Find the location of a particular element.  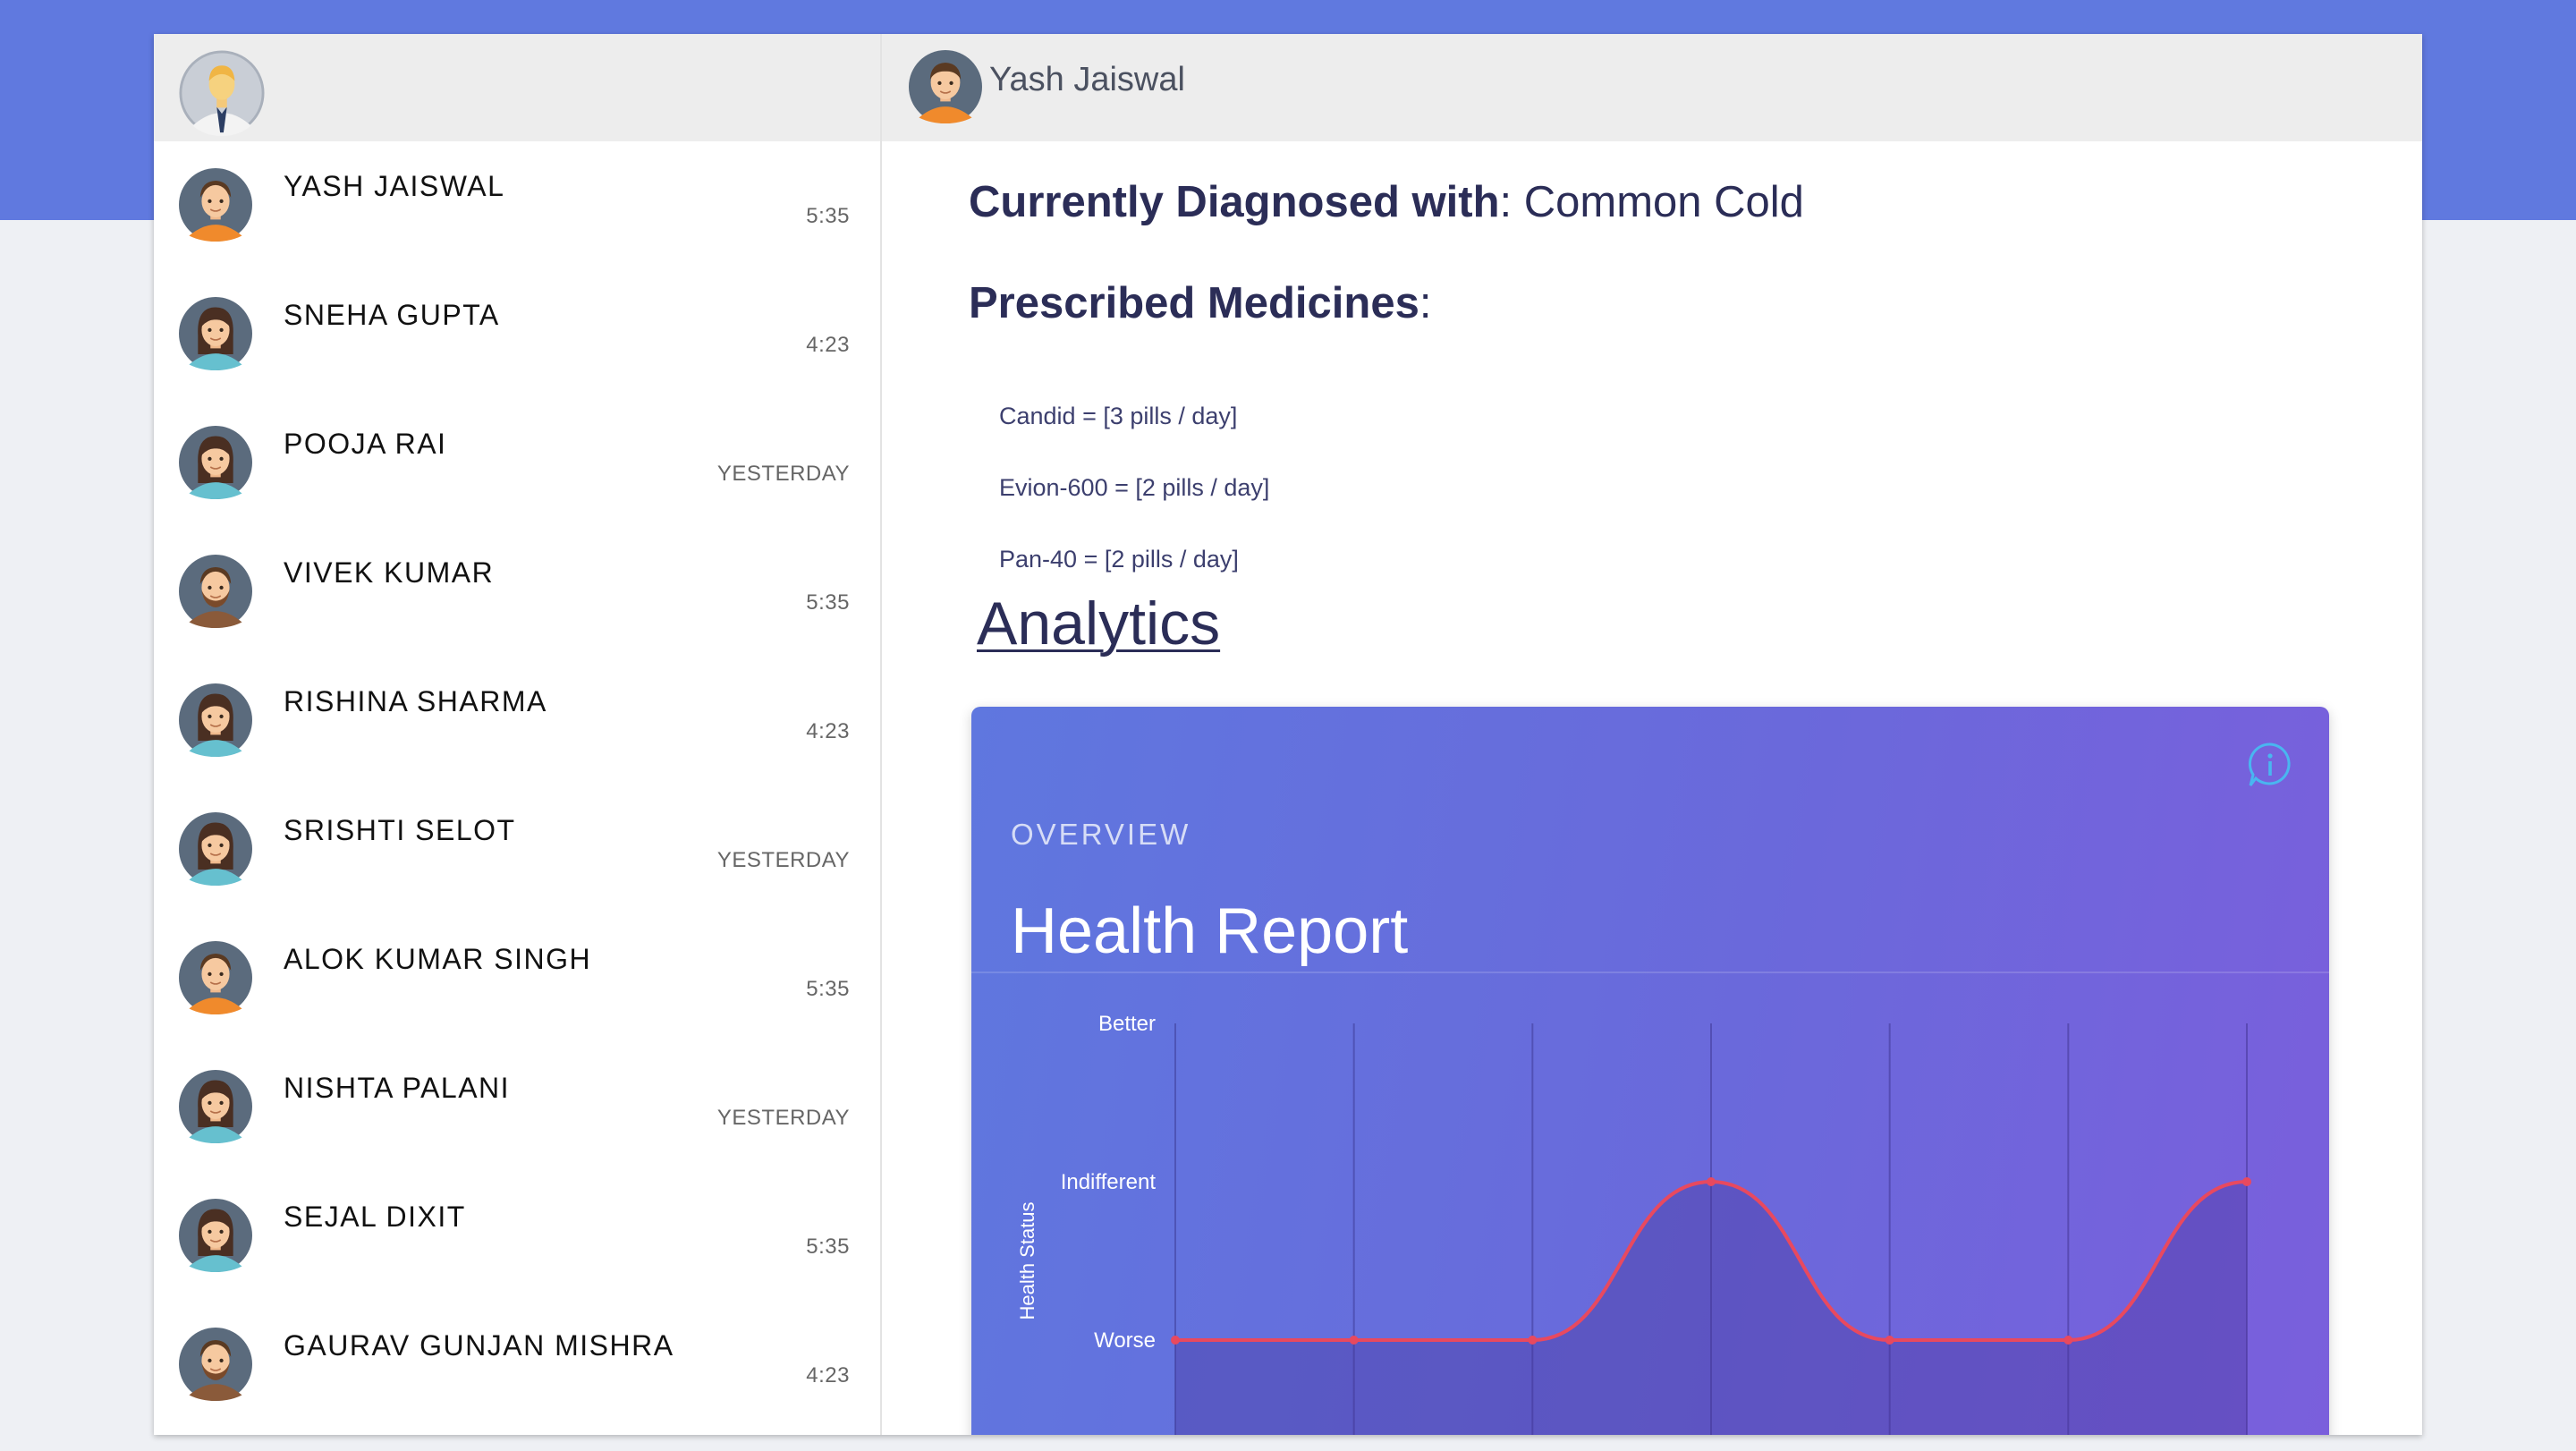

contact-item: POOJA RAI YESTERDAY is located at coordinates (517, 463).